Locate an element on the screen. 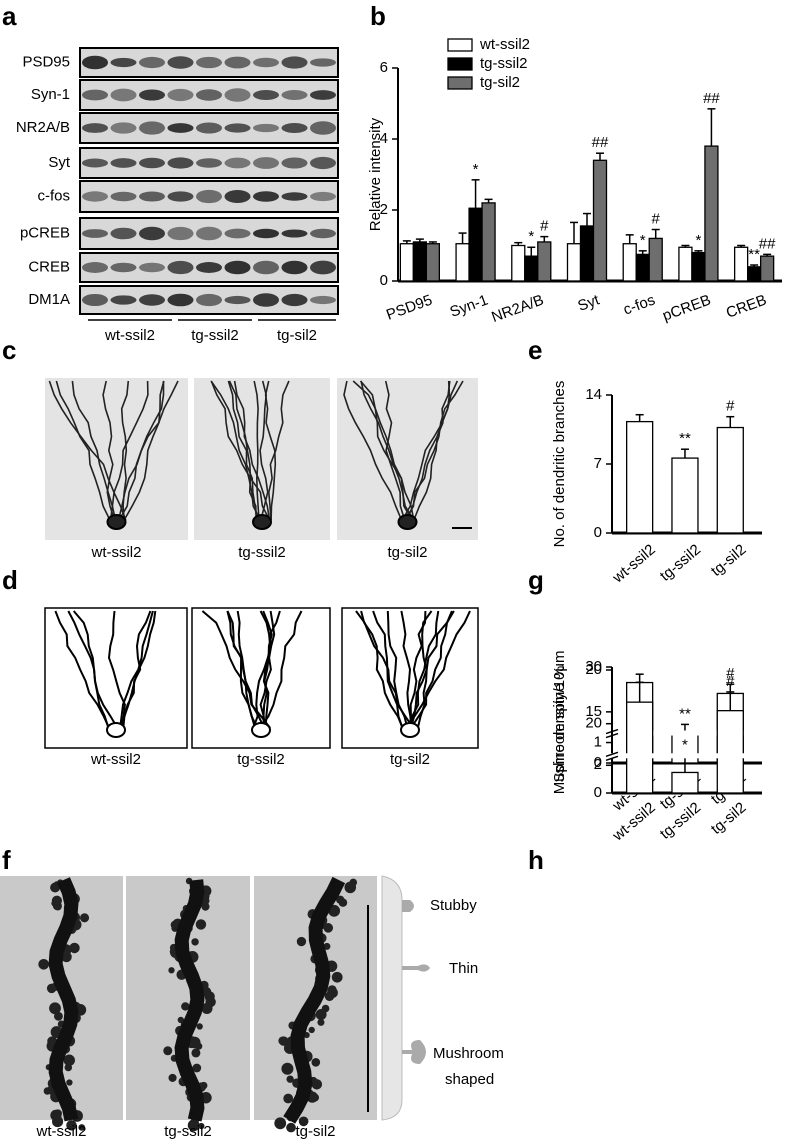 This screenshot has width=796, height=1140. y-tick-label: 4 is located at coordinates (384, 138).